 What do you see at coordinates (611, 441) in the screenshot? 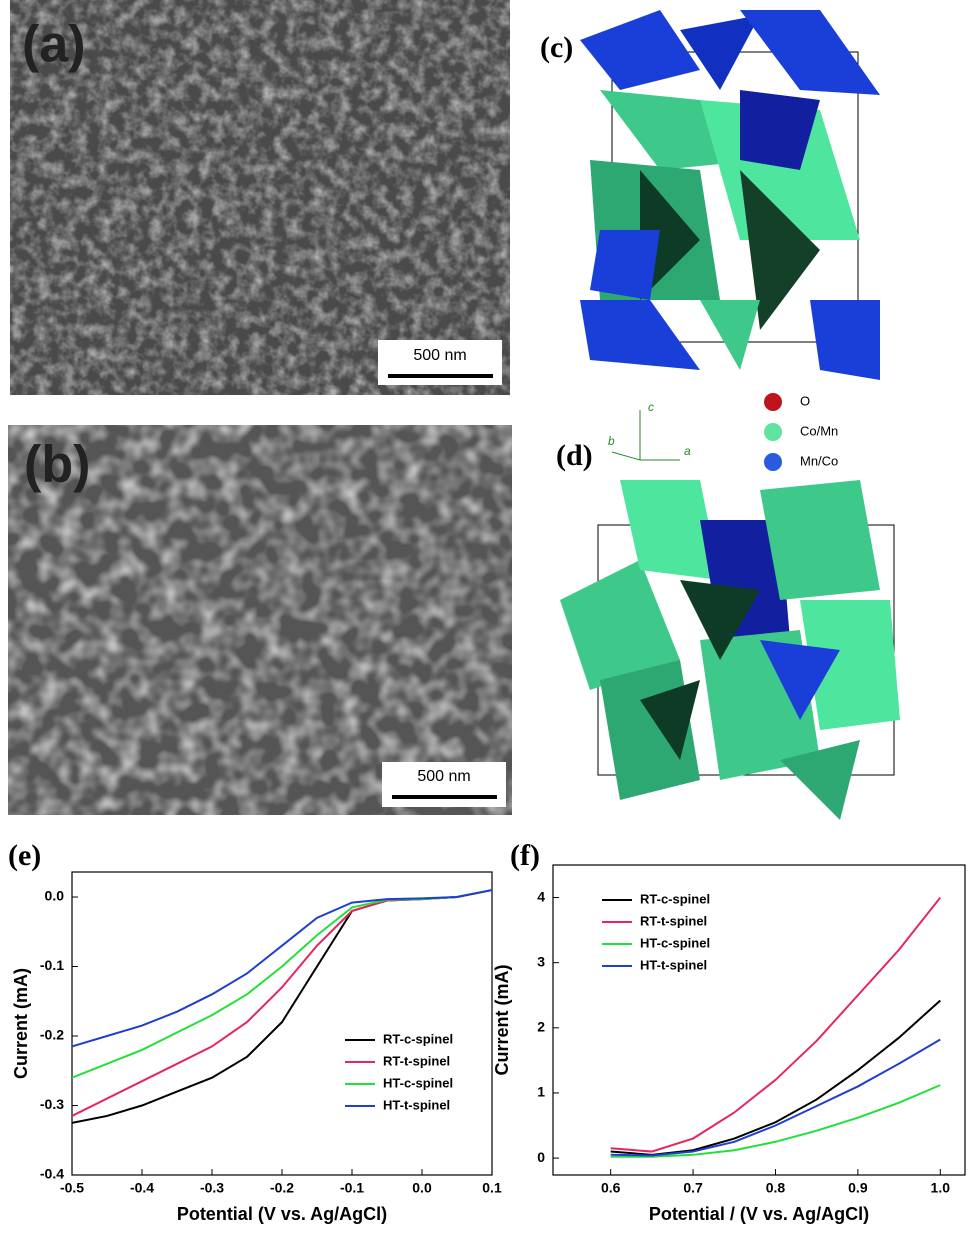
I see `axis-label: b` at bounding box center [611, 441].